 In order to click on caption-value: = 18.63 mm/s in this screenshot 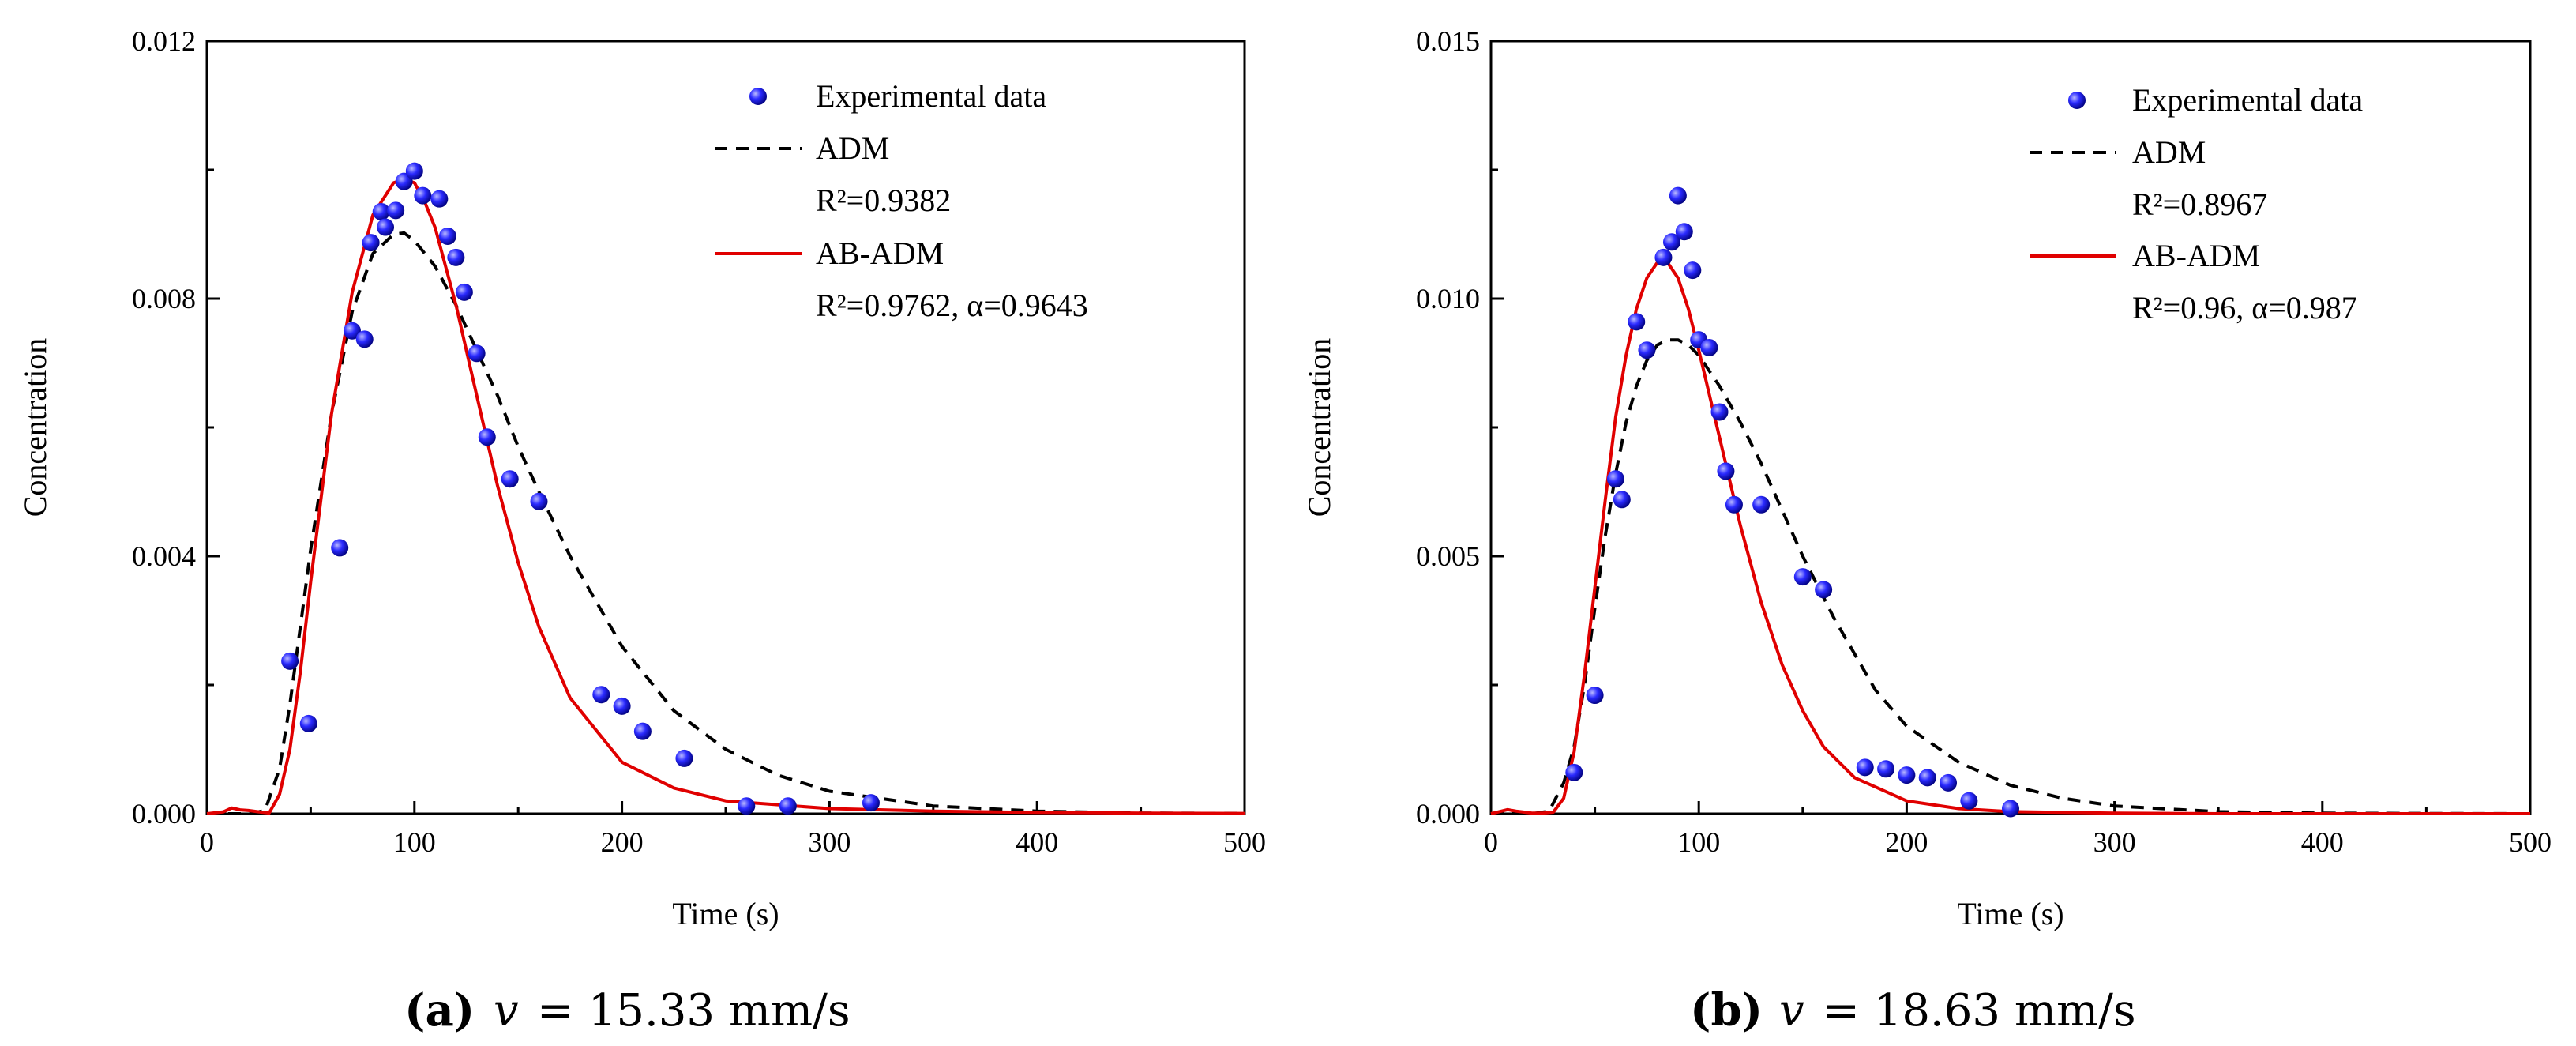, I will do `click(1979, 1011)`.